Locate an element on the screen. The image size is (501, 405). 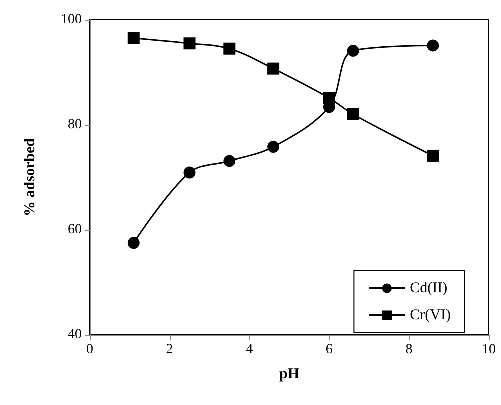
x-tick-label: 2 is located at coordinates (170, 350).